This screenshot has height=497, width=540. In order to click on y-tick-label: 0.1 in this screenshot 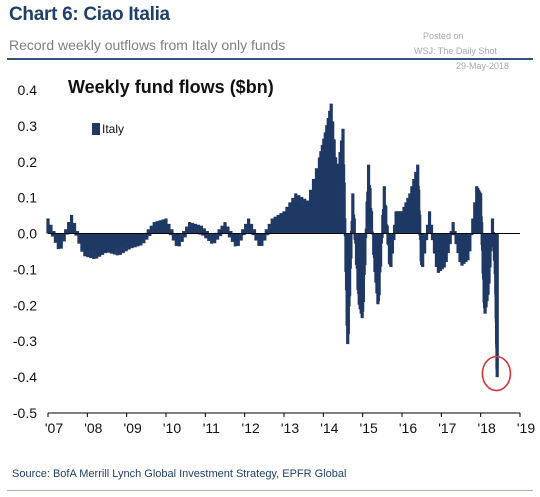, I will do `click(28, 198)`.